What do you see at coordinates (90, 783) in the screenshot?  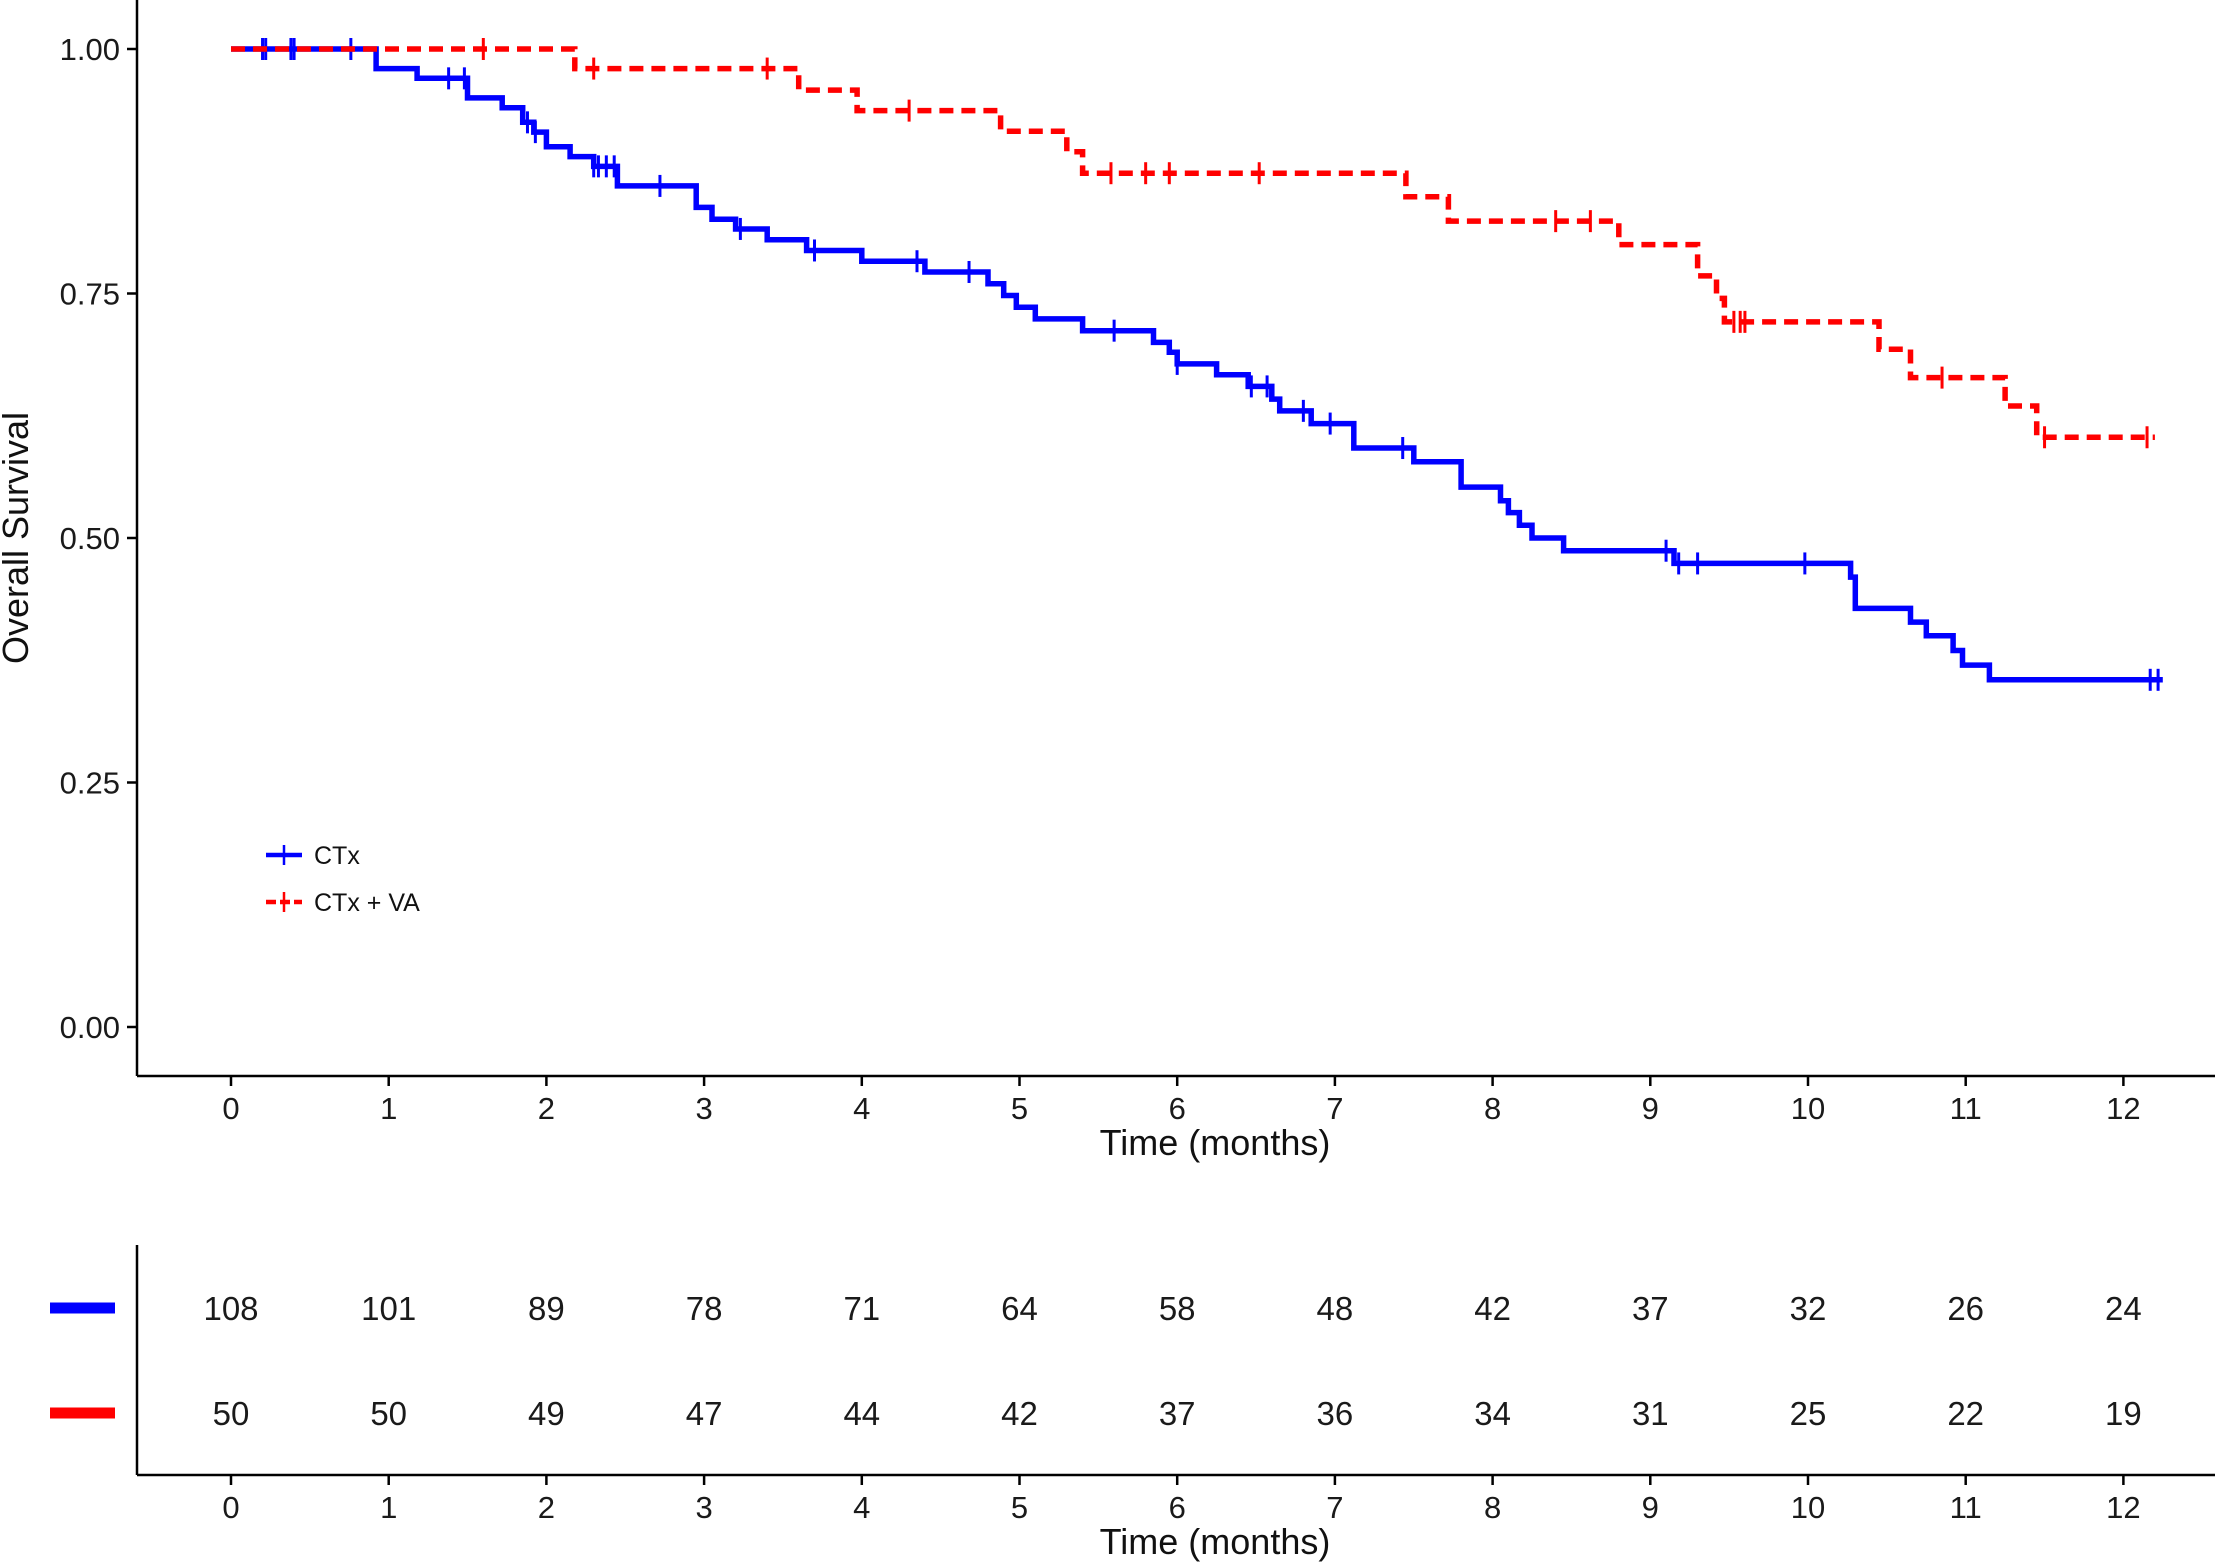 I see `y-tick-label: 0.25` at bounding box center [90, 783].